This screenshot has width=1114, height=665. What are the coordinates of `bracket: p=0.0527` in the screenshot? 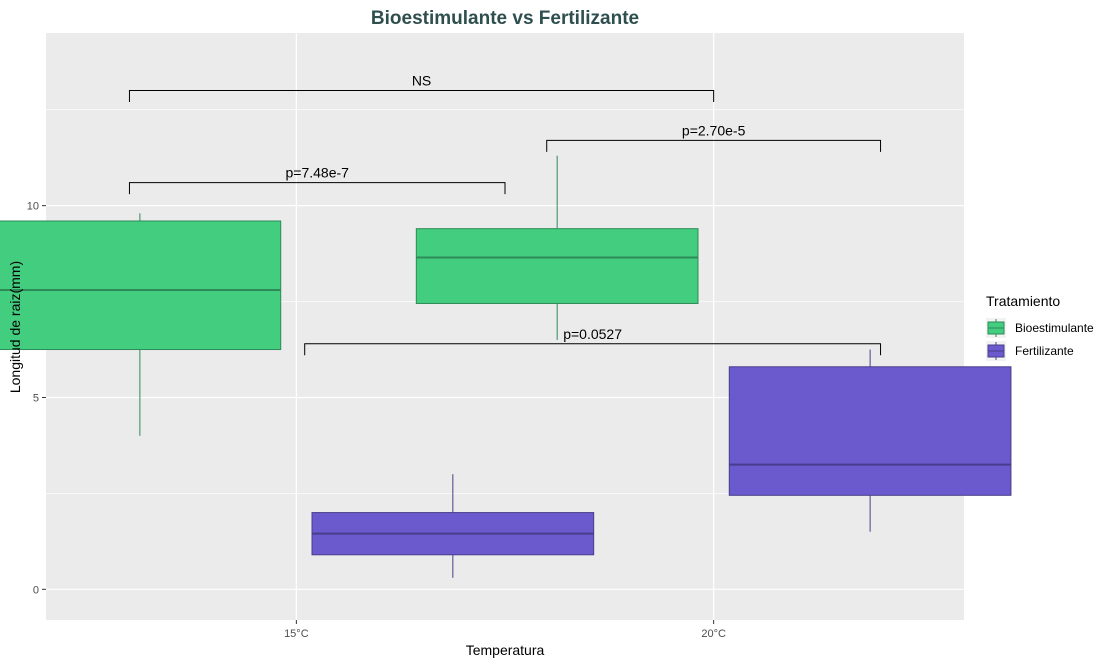 It's located at (593, 341).